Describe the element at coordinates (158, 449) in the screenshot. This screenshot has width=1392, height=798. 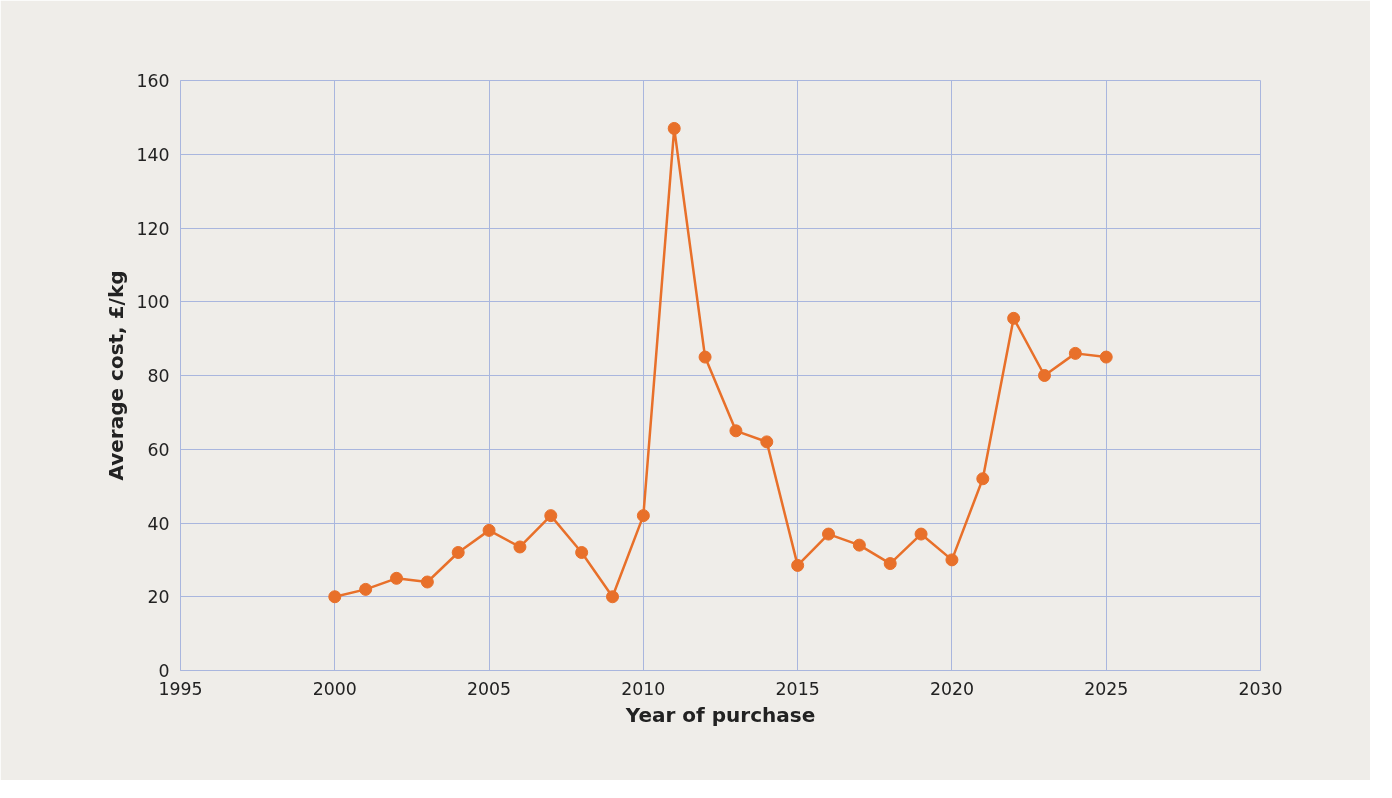
I see `y-tick-label: 60` at that location.